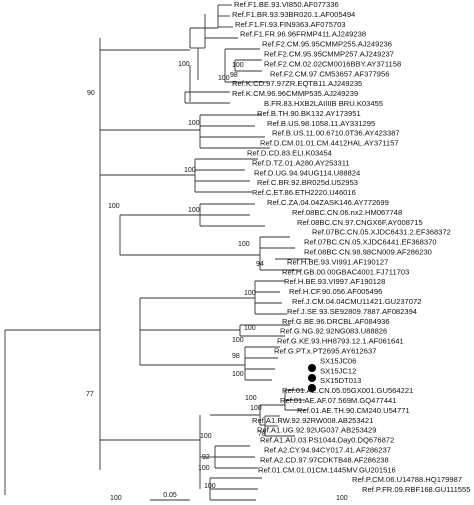  I want to click on leaf-label: Ref.F2.CM.97.CM53657.AF377956, so click(329, 73).